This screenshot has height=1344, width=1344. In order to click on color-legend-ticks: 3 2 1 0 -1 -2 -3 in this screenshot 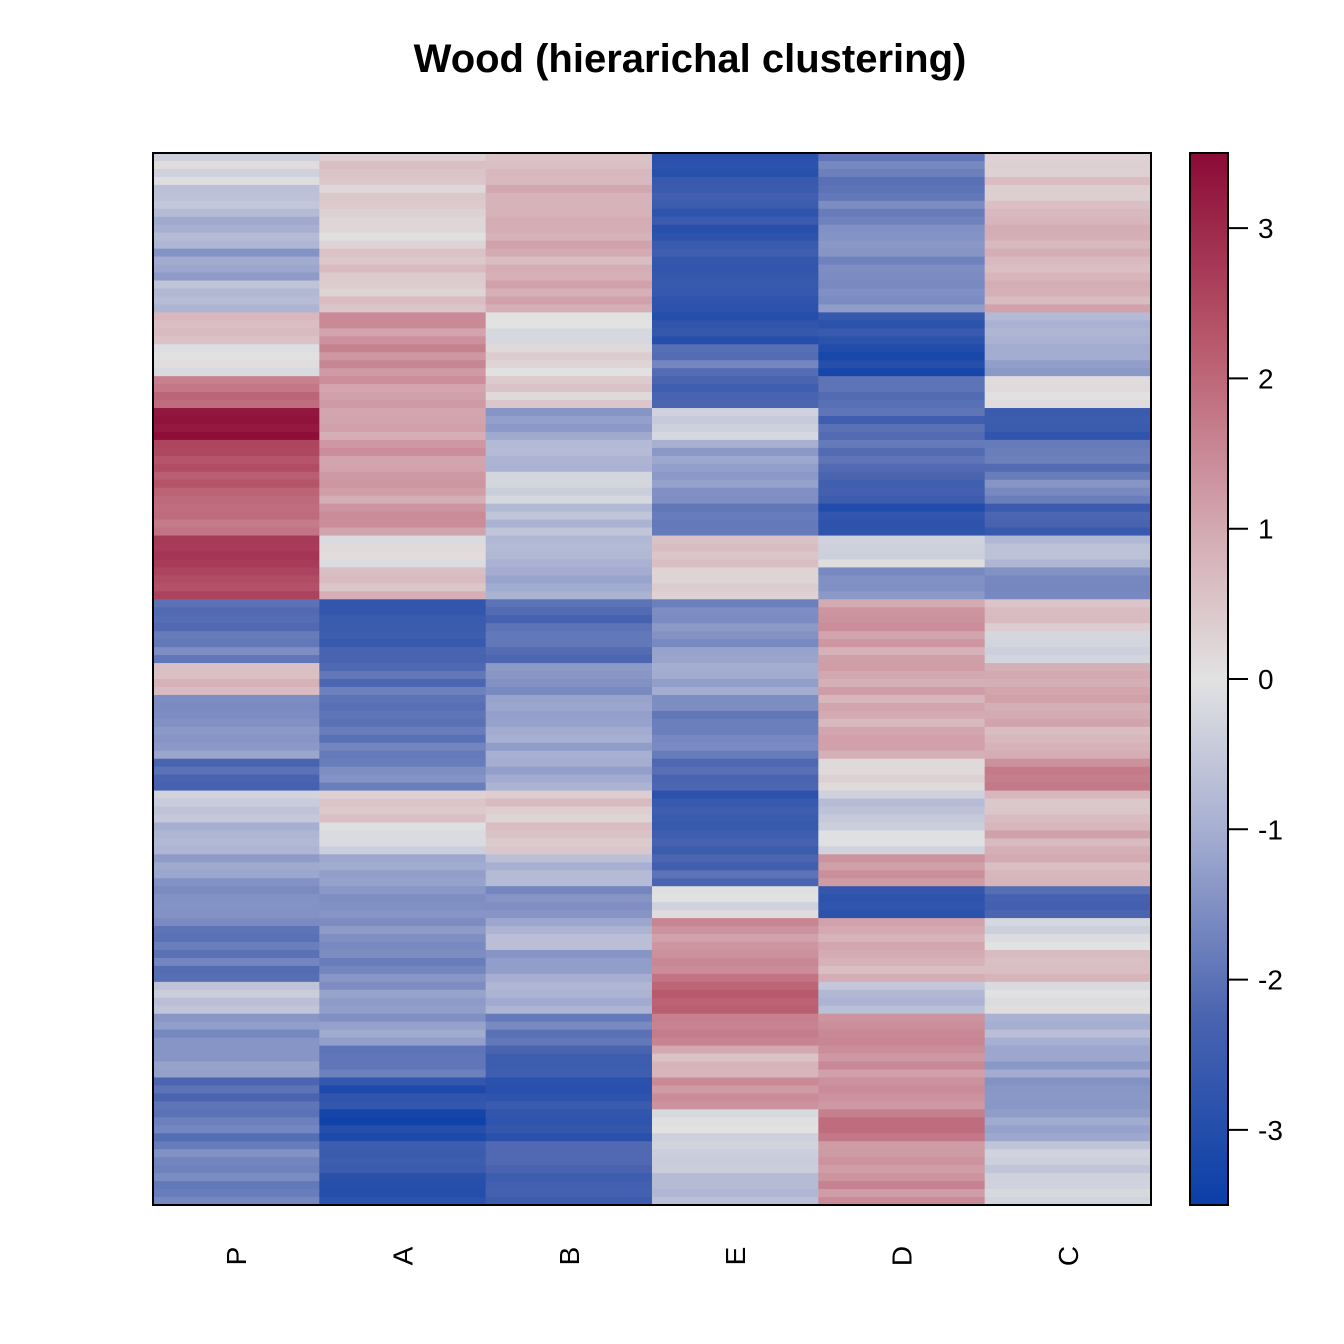, I will do `click(1255, 679)`.